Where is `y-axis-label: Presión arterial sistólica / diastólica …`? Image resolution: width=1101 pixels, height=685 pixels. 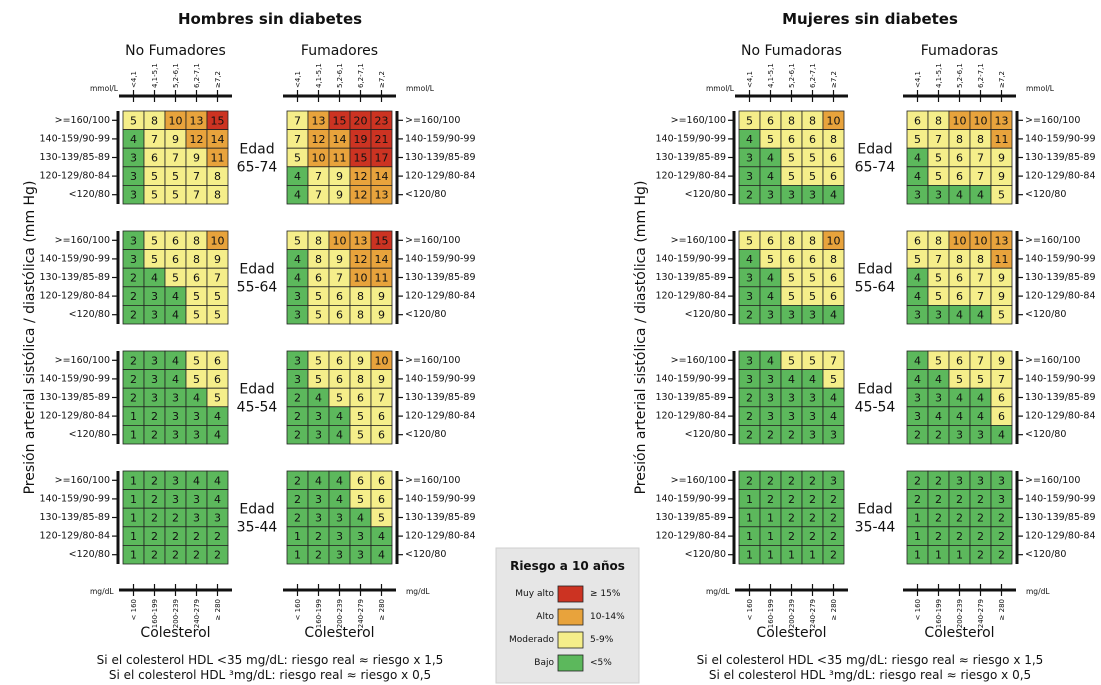 y-axis-label: Presión arterial sistólica / diastólica … is located at coordinates (641, 338).